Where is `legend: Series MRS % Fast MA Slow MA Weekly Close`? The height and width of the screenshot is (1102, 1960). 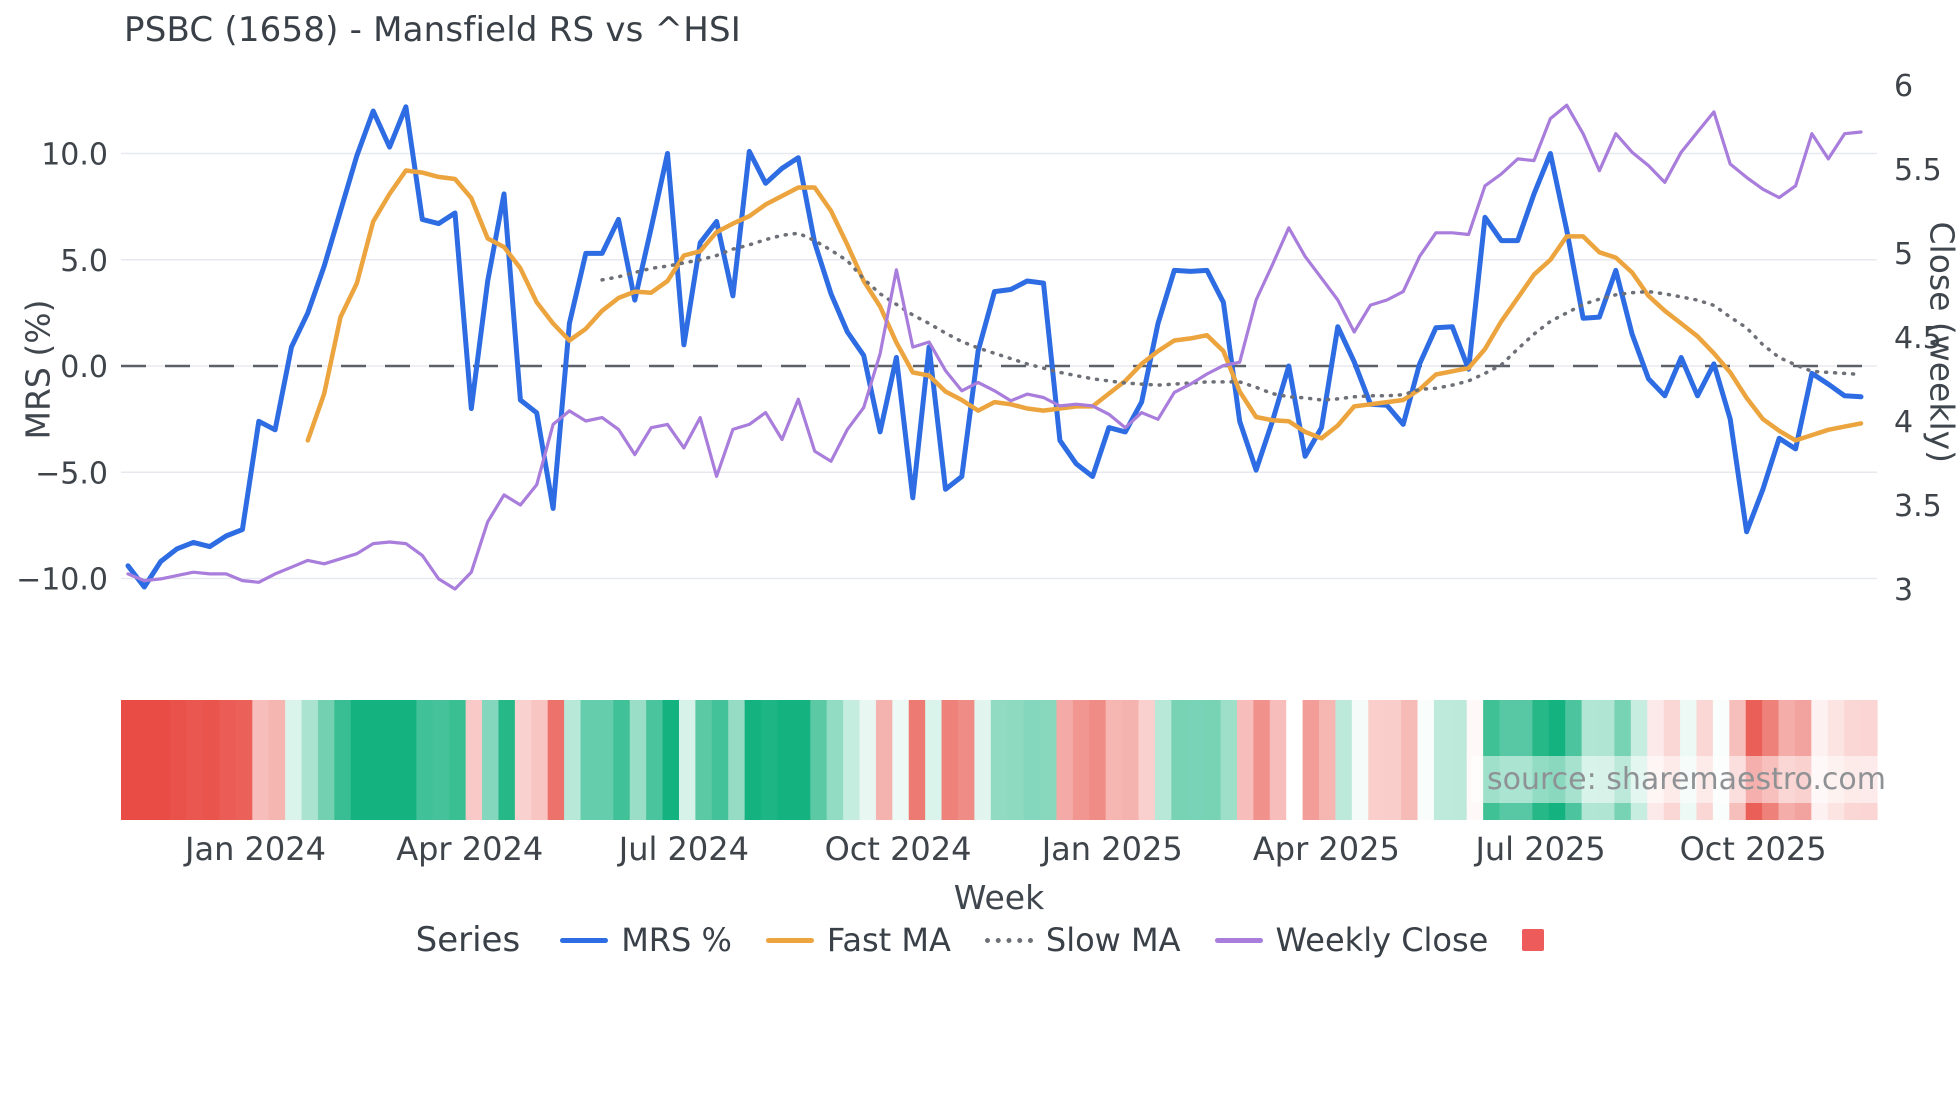
legend: Series MRS % Fast MA Slow MA Weekly Close is located at coordinates (980, 940).